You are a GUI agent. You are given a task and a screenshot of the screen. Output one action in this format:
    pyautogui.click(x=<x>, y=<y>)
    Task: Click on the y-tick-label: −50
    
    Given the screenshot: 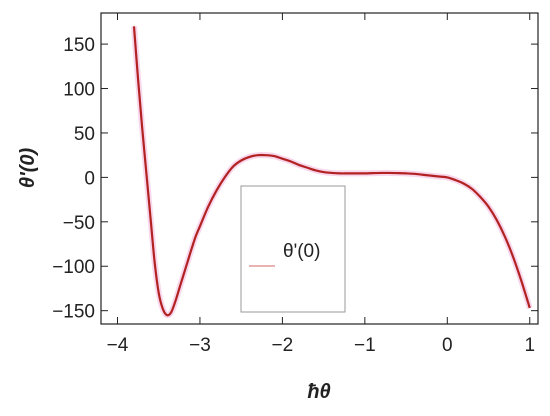 What is the action you would take?
    pyautogui.click(x=79, y=223)
    